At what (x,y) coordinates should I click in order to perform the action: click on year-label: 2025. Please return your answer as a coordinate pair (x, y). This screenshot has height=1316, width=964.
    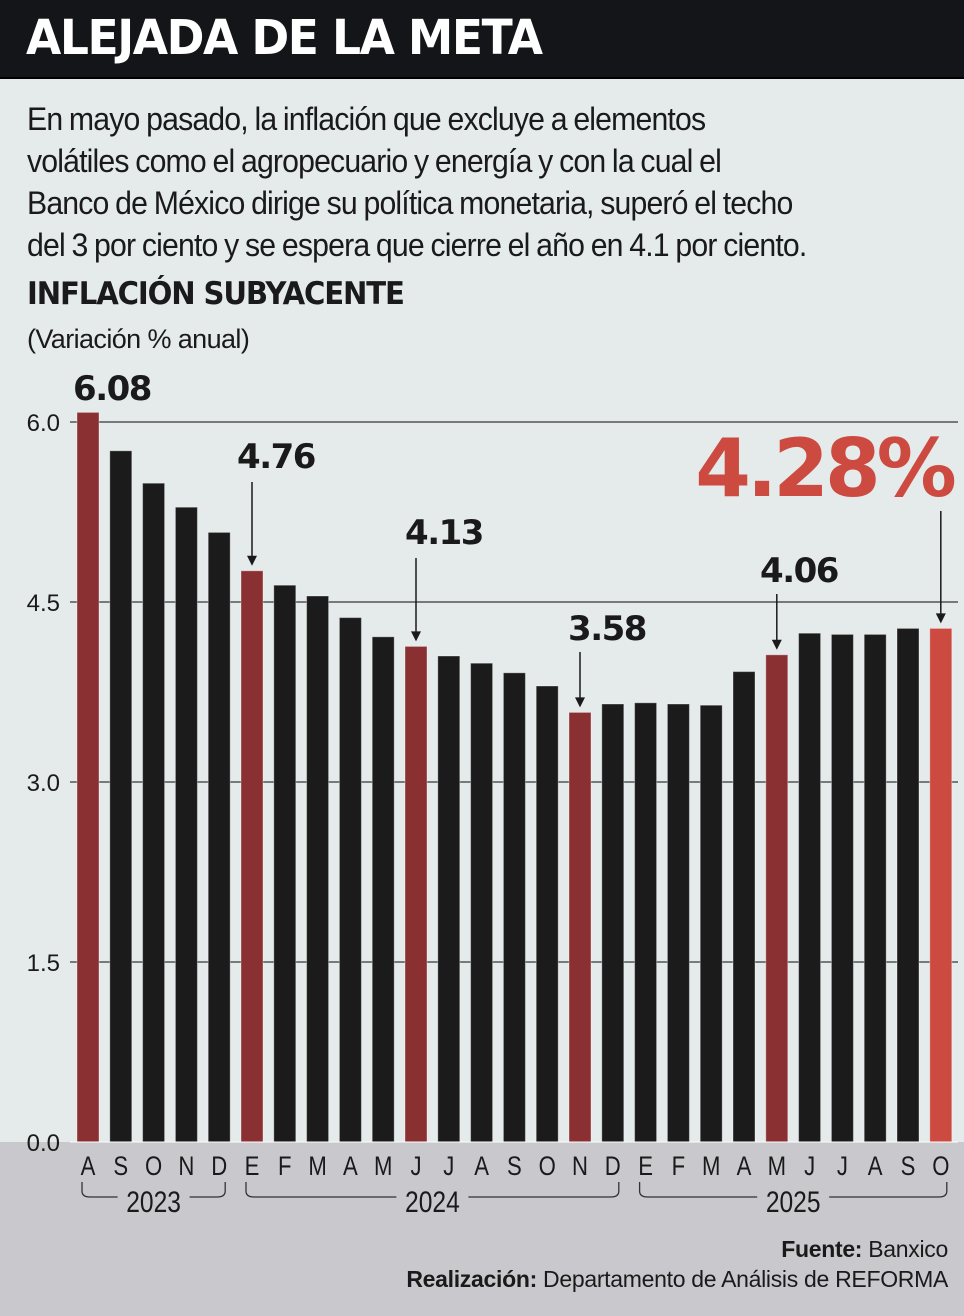
    Looking at the image, I should click on (793, 1202).